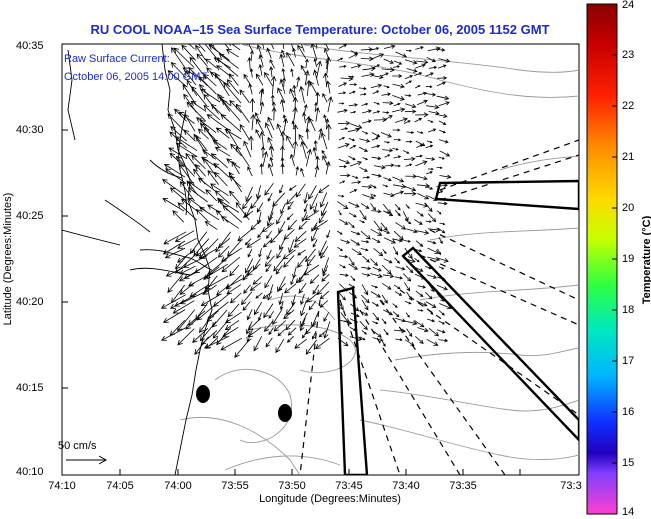 The height and width of the screenshot is (519, 651). Describe the element at coordinates (30, 302) in the screenshot. I see `y-tick-label: 40:20` at that location.